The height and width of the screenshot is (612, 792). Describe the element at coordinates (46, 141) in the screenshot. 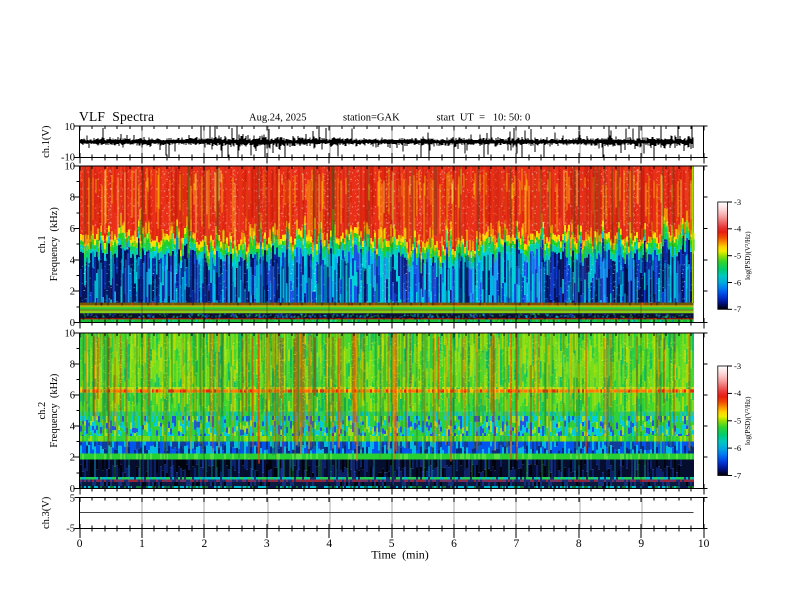

I see `svg-text: ch.1(V)` at that location.